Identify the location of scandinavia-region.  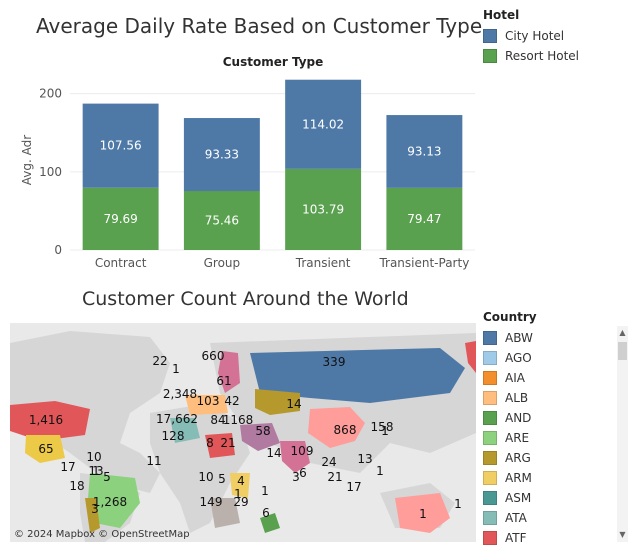
(229, 372).